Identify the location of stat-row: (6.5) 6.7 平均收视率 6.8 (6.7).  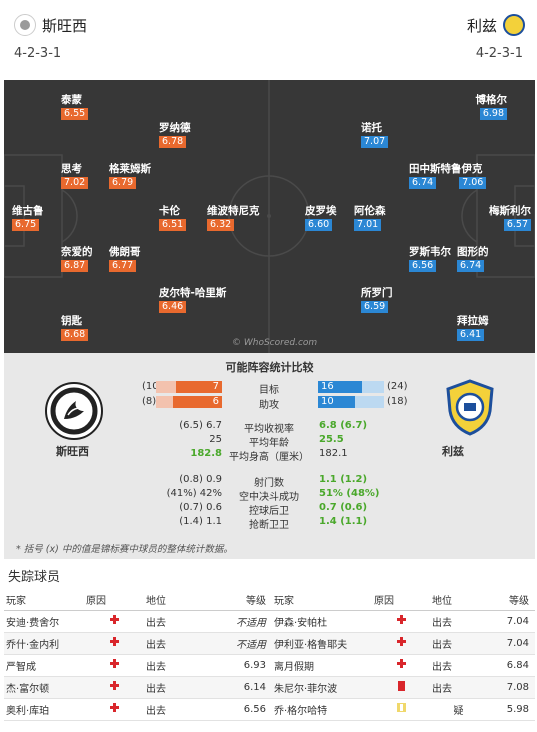
(269, 427).